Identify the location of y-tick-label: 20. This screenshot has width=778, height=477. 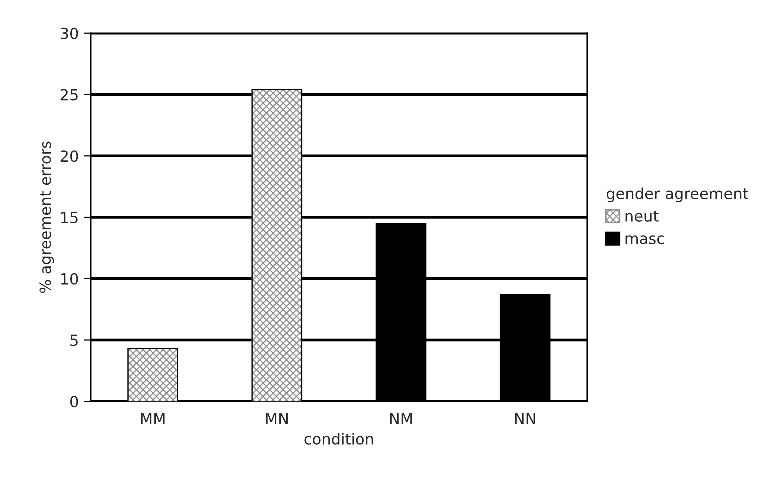
(69, 156).